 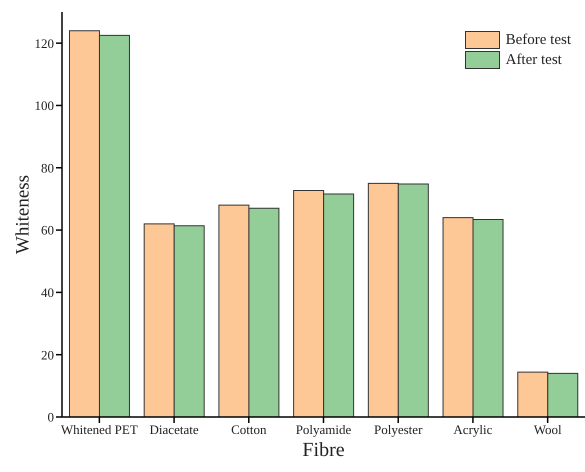 I want to click on x-tick-label: Whitened PET, so click(x=99, y=430).